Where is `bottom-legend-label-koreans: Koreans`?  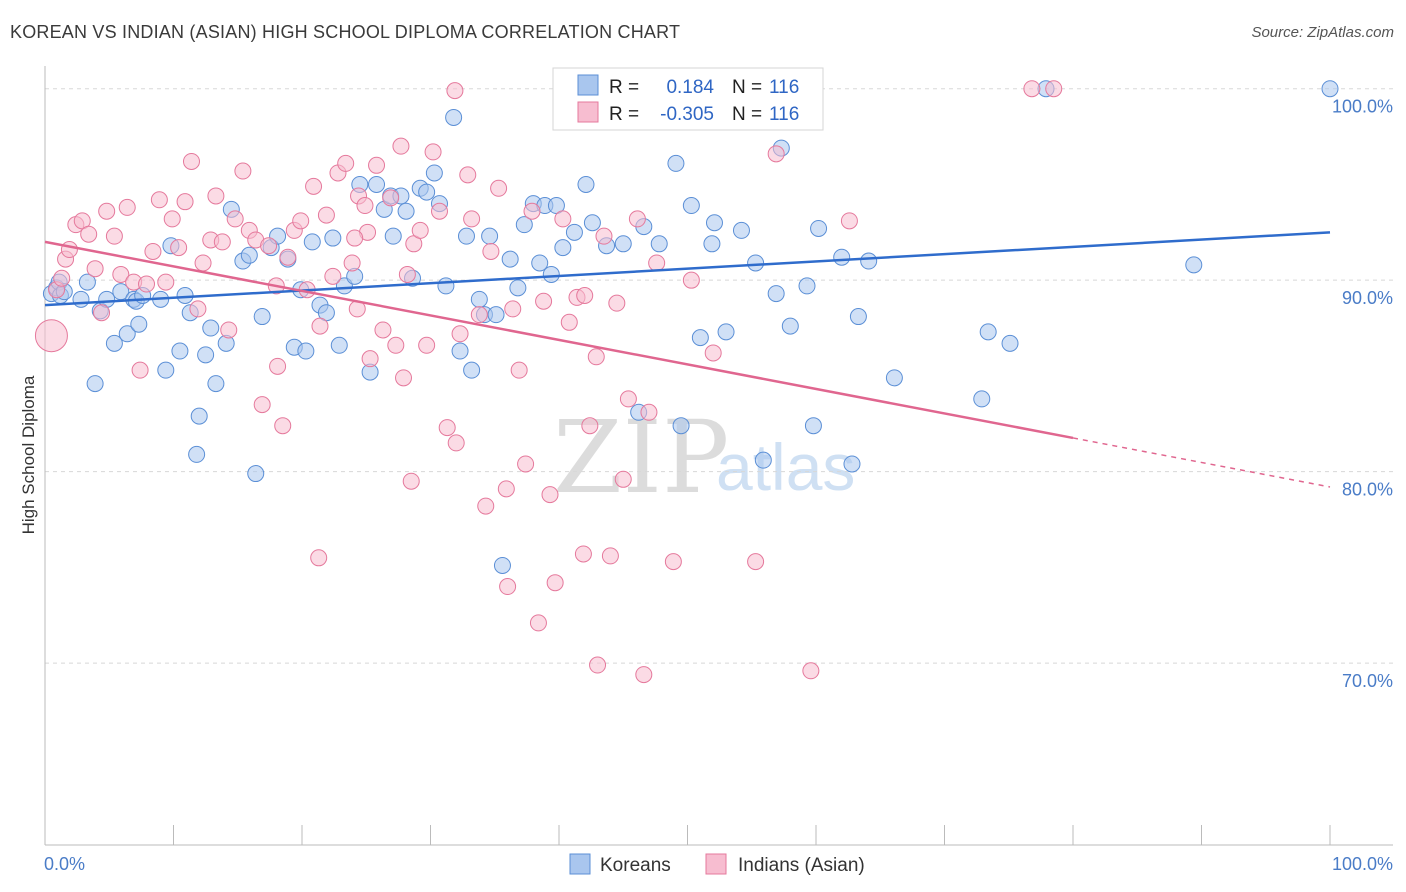
bottom-legend-label-koreans: Koreans is located at coordinates (635, 865).